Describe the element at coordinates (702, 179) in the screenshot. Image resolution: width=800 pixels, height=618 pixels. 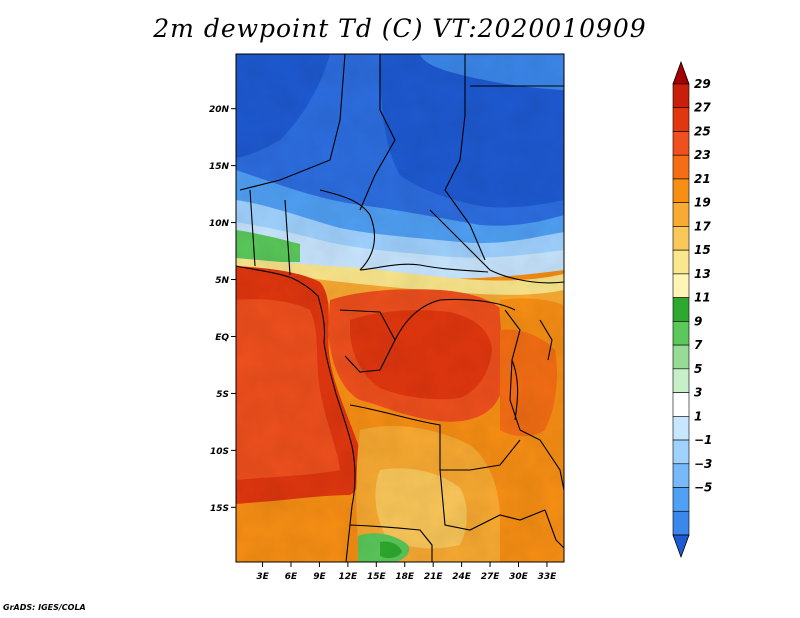
I see `colorbar-label: 21` at that location.